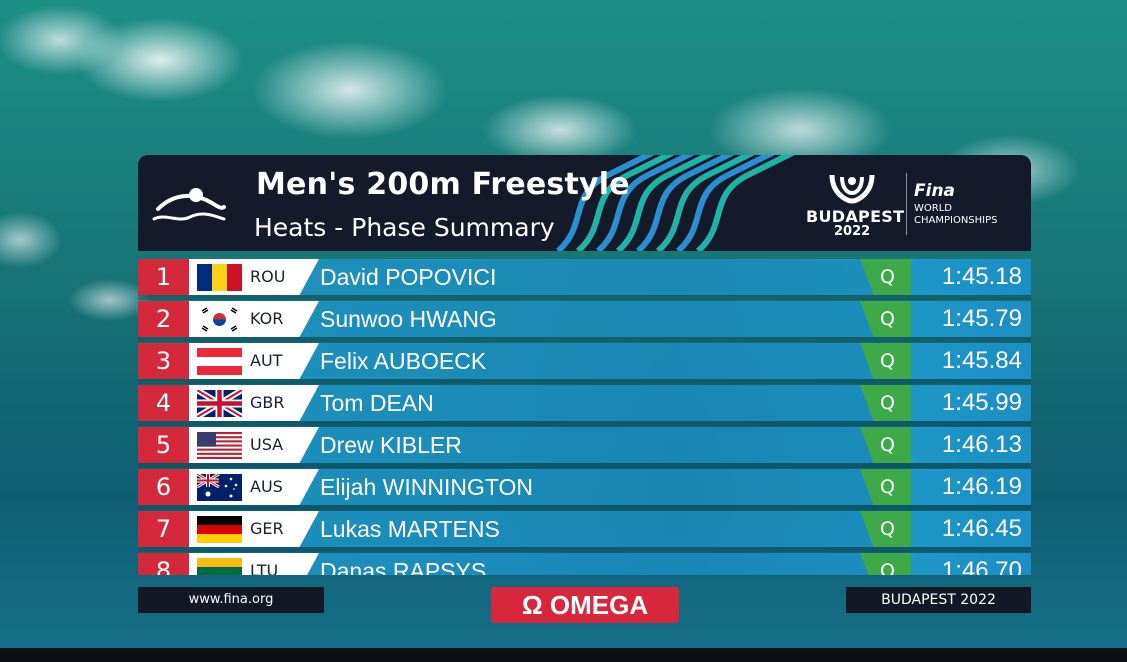 Image resolution: width=1127 pixels, height=662 pixels. I want to click on athlete-name: Drew KIBLER, so click(391, 445).